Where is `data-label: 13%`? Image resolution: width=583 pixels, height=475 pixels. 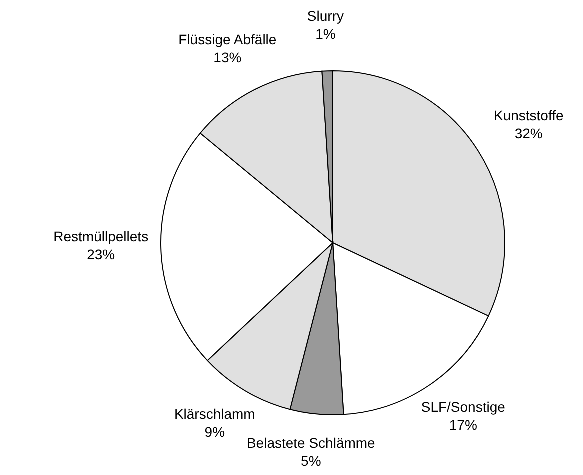
data-label: 13% is located at coordinates (228, 57).